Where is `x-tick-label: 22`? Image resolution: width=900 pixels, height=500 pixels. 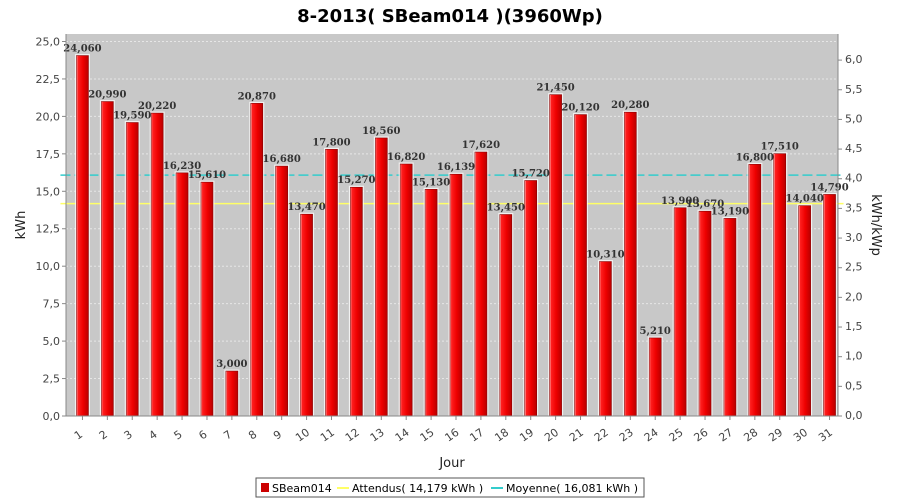 x-tick-label: 22 is located at coordinates (601, 435).